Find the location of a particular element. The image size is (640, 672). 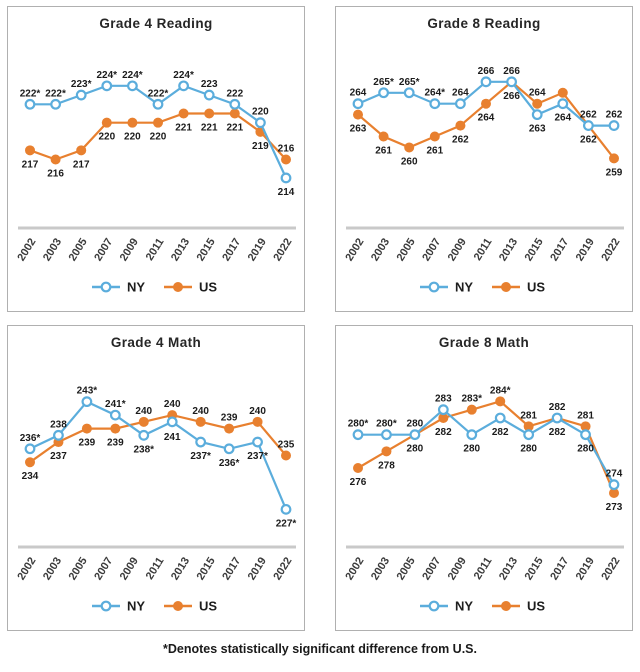

value-label: 263 is located at coordinates (358, 129).